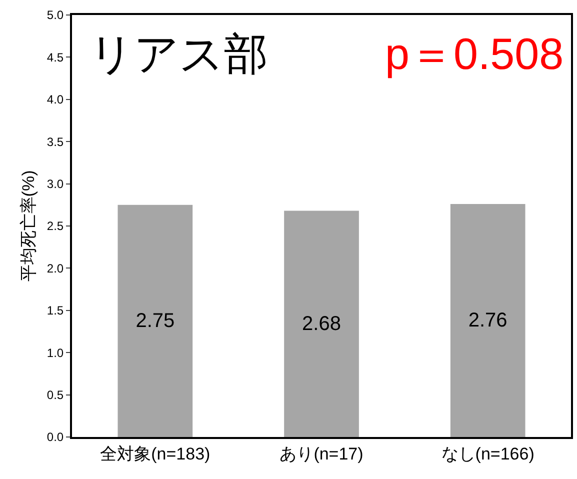 The width and height of the screenshot is (577, 479). Describe the element at coordinates (55, 57) in the screenshot. I see `text: 4.5` at that location.